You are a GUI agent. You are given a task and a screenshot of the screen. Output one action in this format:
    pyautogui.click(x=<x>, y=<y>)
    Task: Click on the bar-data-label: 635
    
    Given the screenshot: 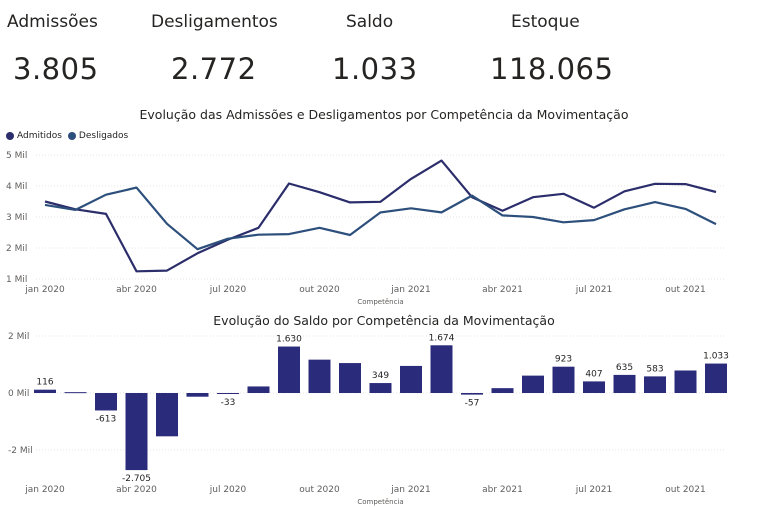 What is the action you would take?
    pyautogui.click(x=624, y=368)
    